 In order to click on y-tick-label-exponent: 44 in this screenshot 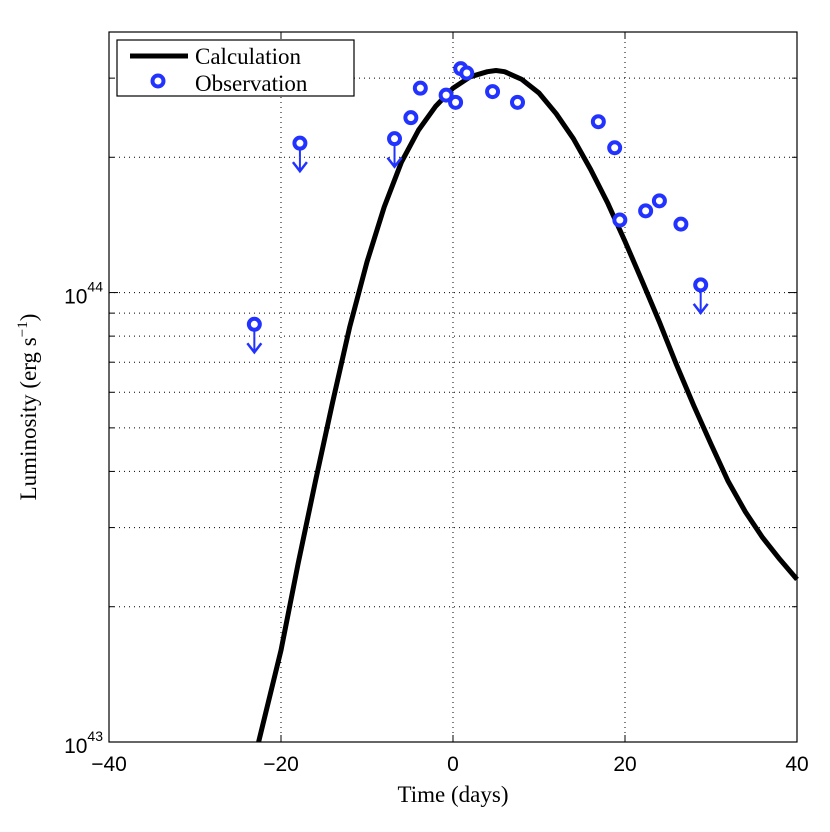, I will do `click(95, 287)`.